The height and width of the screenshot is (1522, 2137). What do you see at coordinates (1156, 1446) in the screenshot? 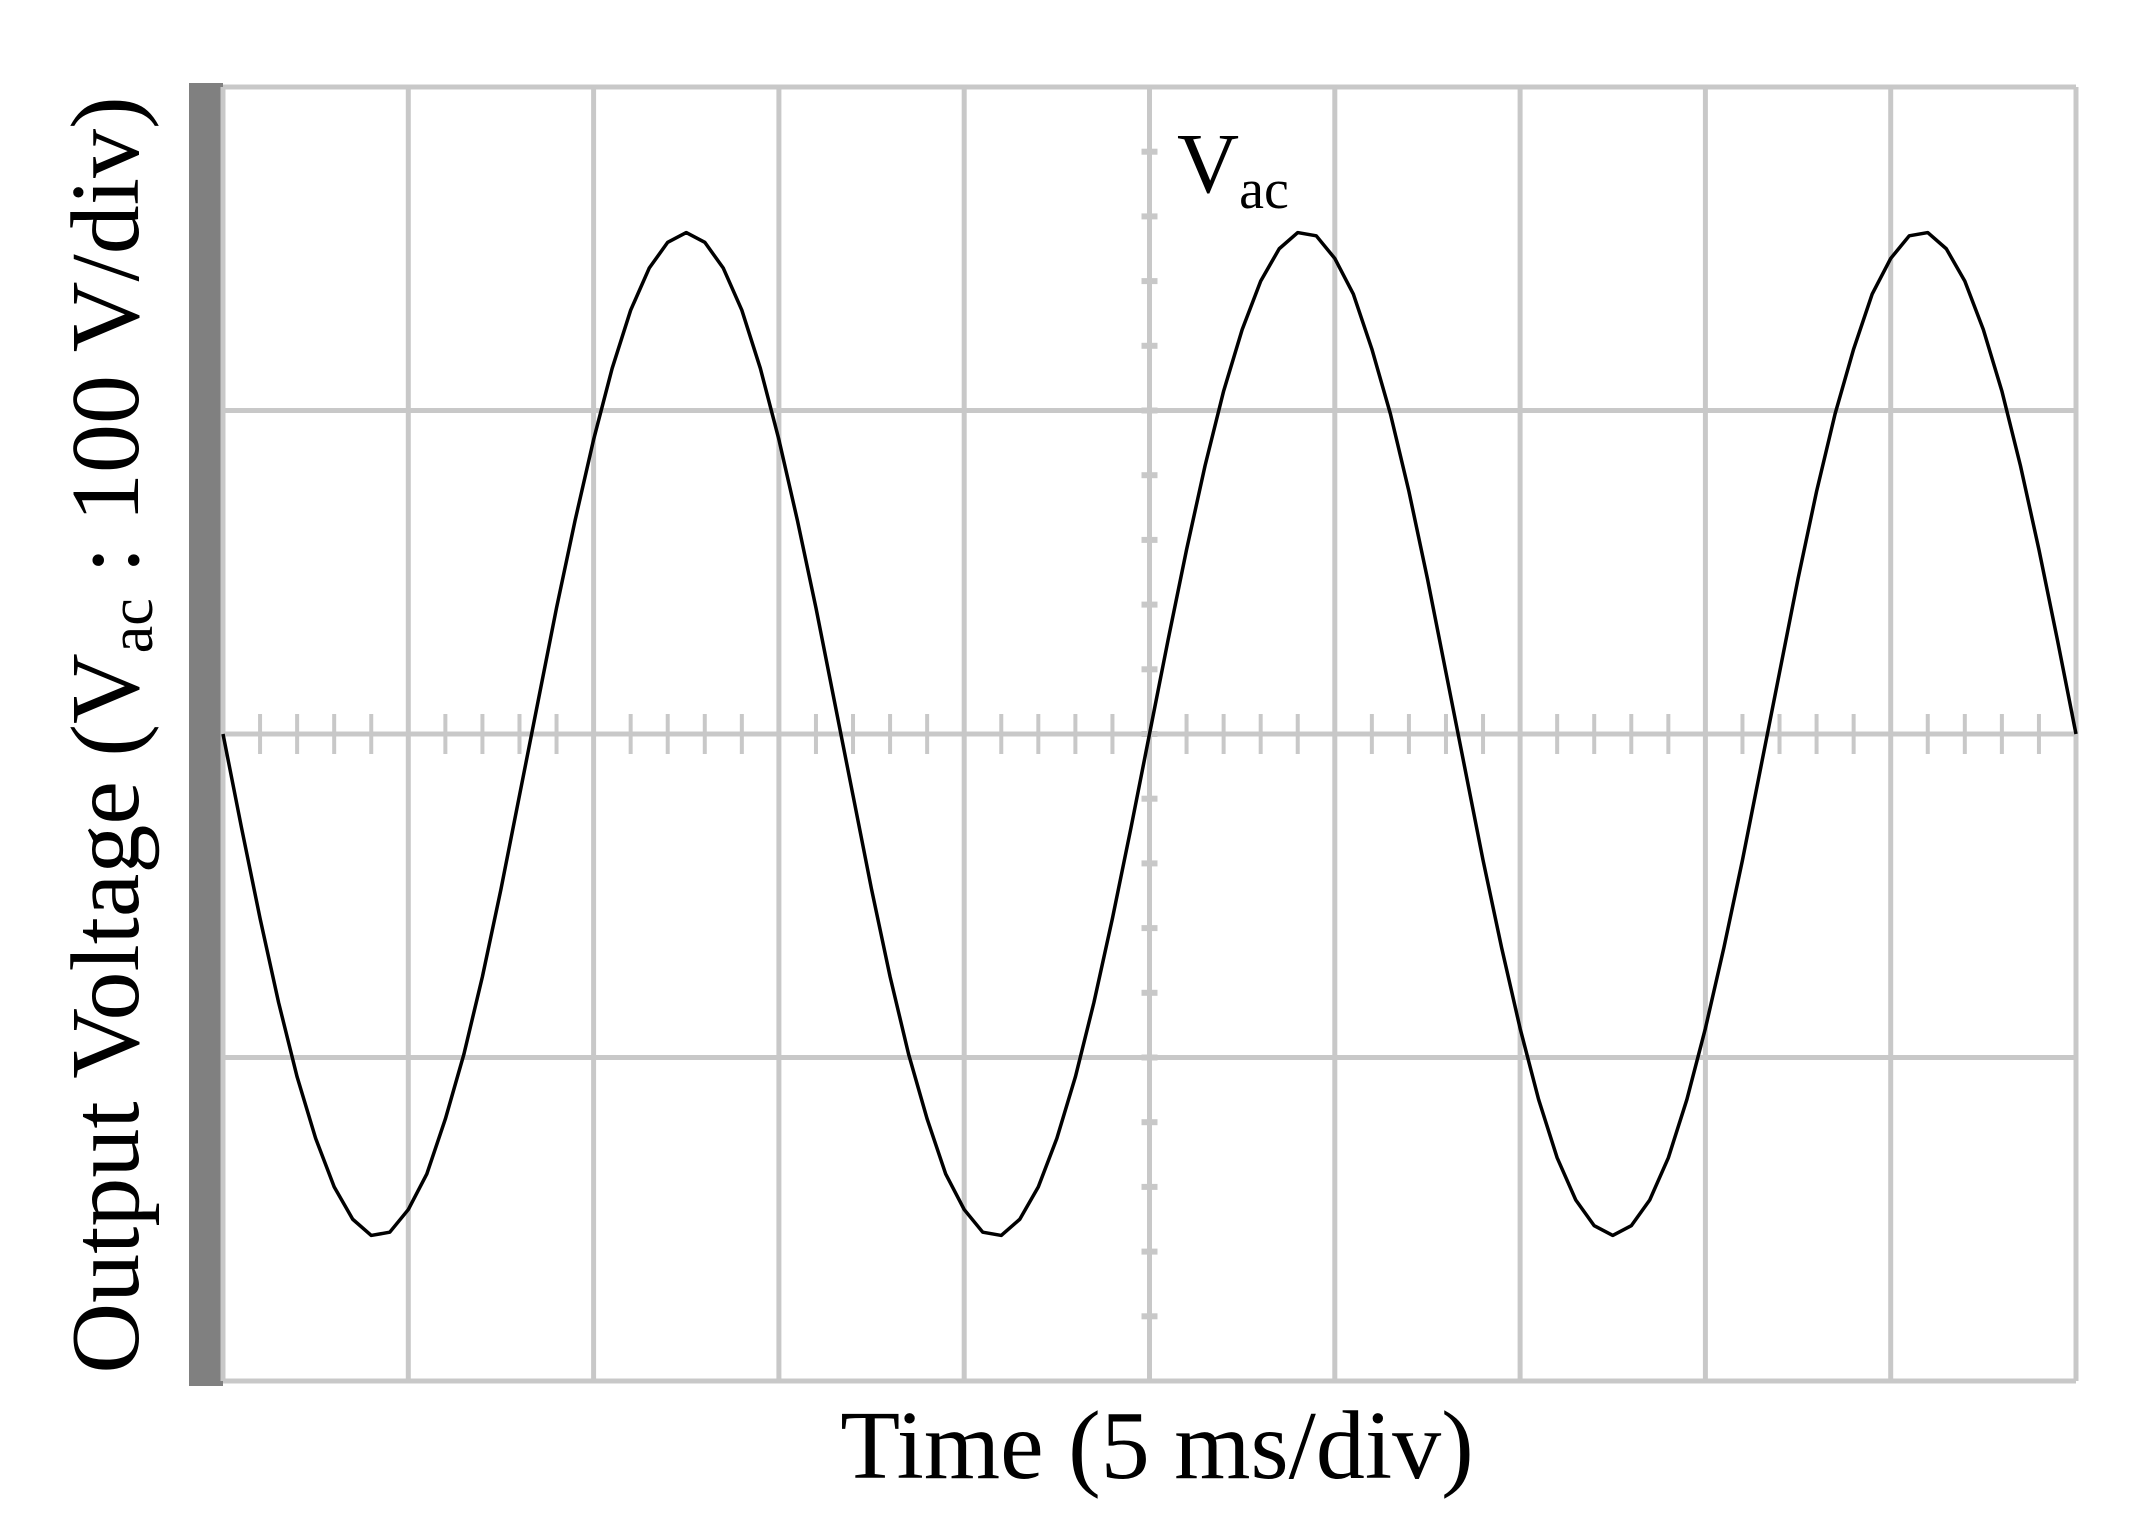
I see `x-axis-label: Time (5 ms/div)` at bounding box center [1156, 1446].